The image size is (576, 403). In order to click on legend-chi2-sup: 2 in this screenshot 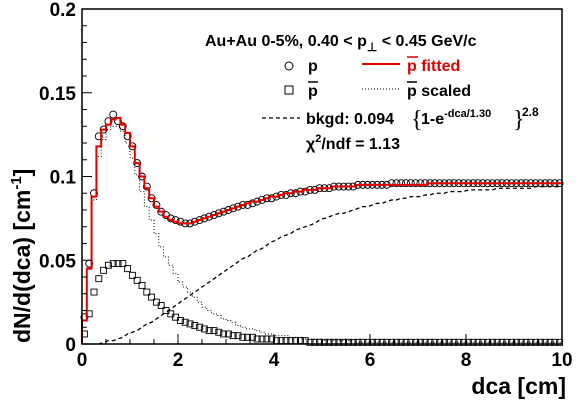, I will do `click(318, 139)`.